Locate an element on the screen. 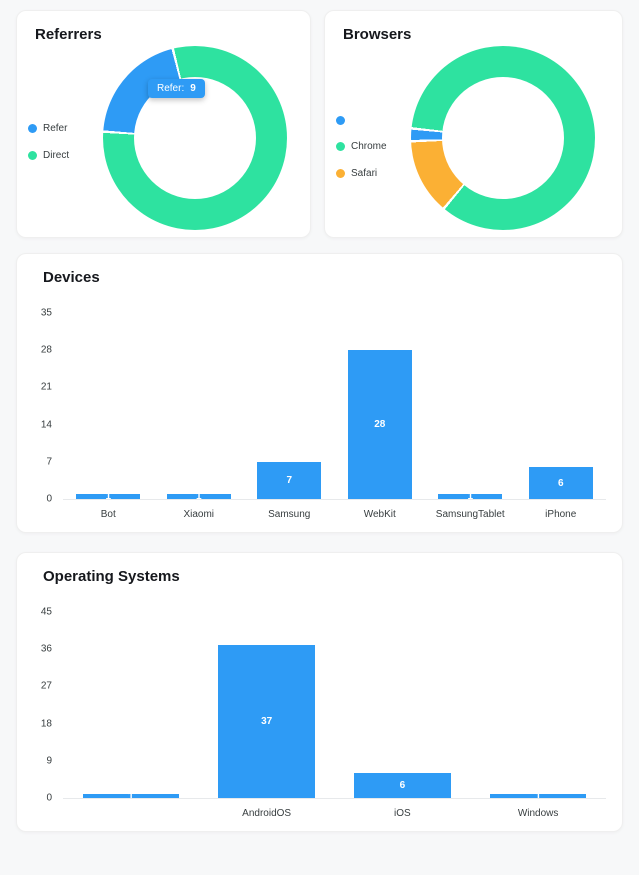 This screenshot has width=639, height=875. bar-series-0: 1 is located at coordinates (131, 796).